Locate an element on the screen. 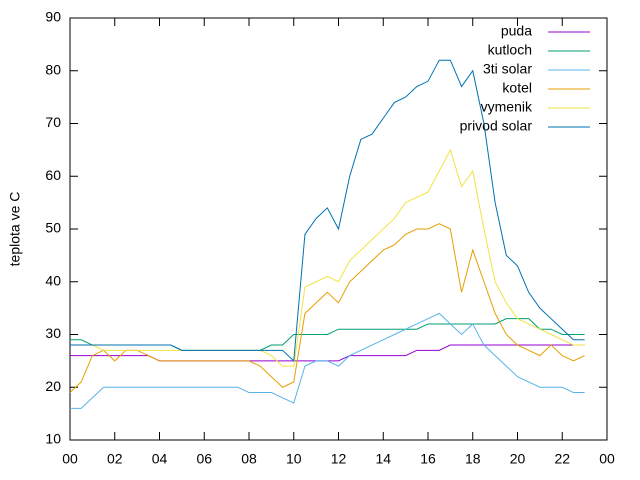 The image size is (640, 480). legend-label: privod solar is located at coordinates (496, 126).